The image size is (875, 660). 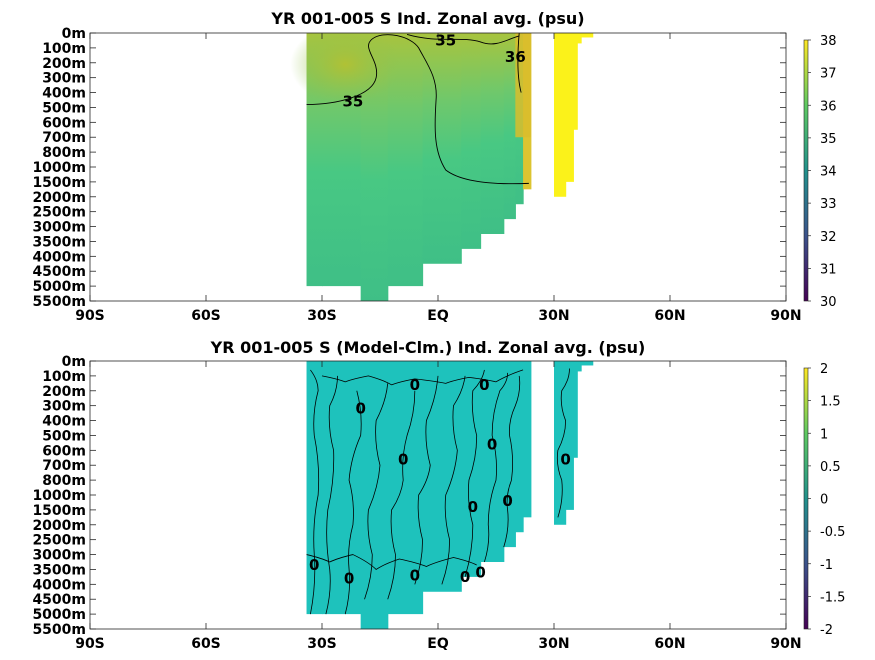 I want to click on colorbar-tick-label: -0.5, so click(x=832, y=532).